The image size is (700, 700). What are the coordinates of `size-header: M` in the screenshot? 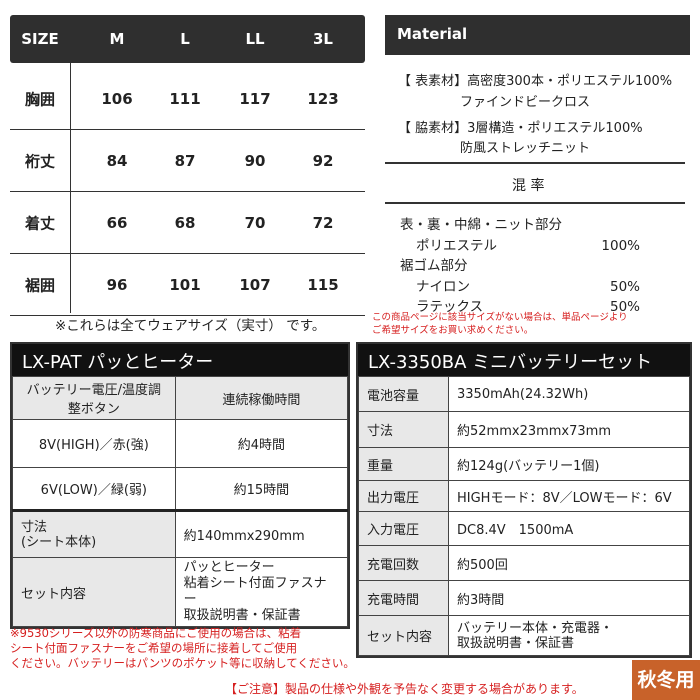 It's located at (117, 39).